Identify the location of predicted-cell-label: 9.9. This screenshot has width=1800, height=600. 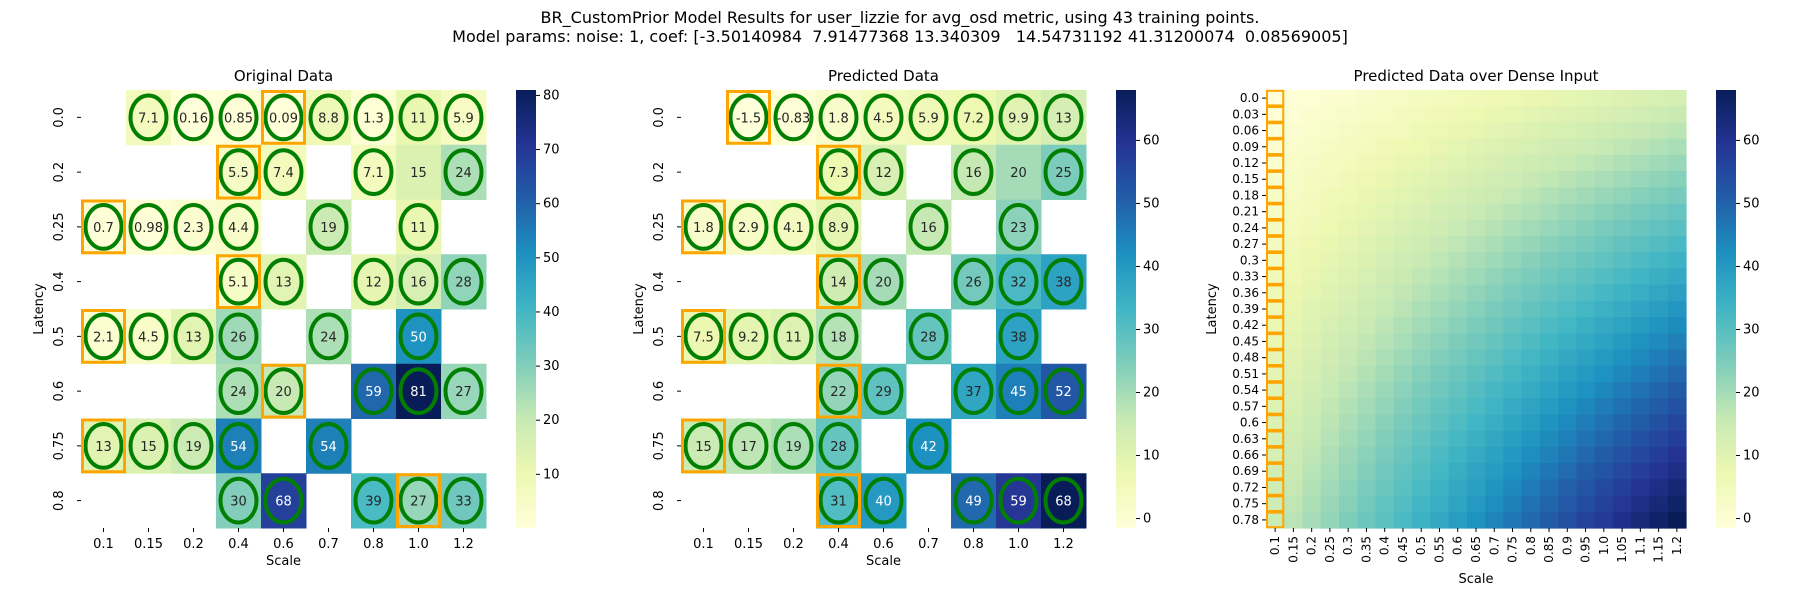
(1018, 118).